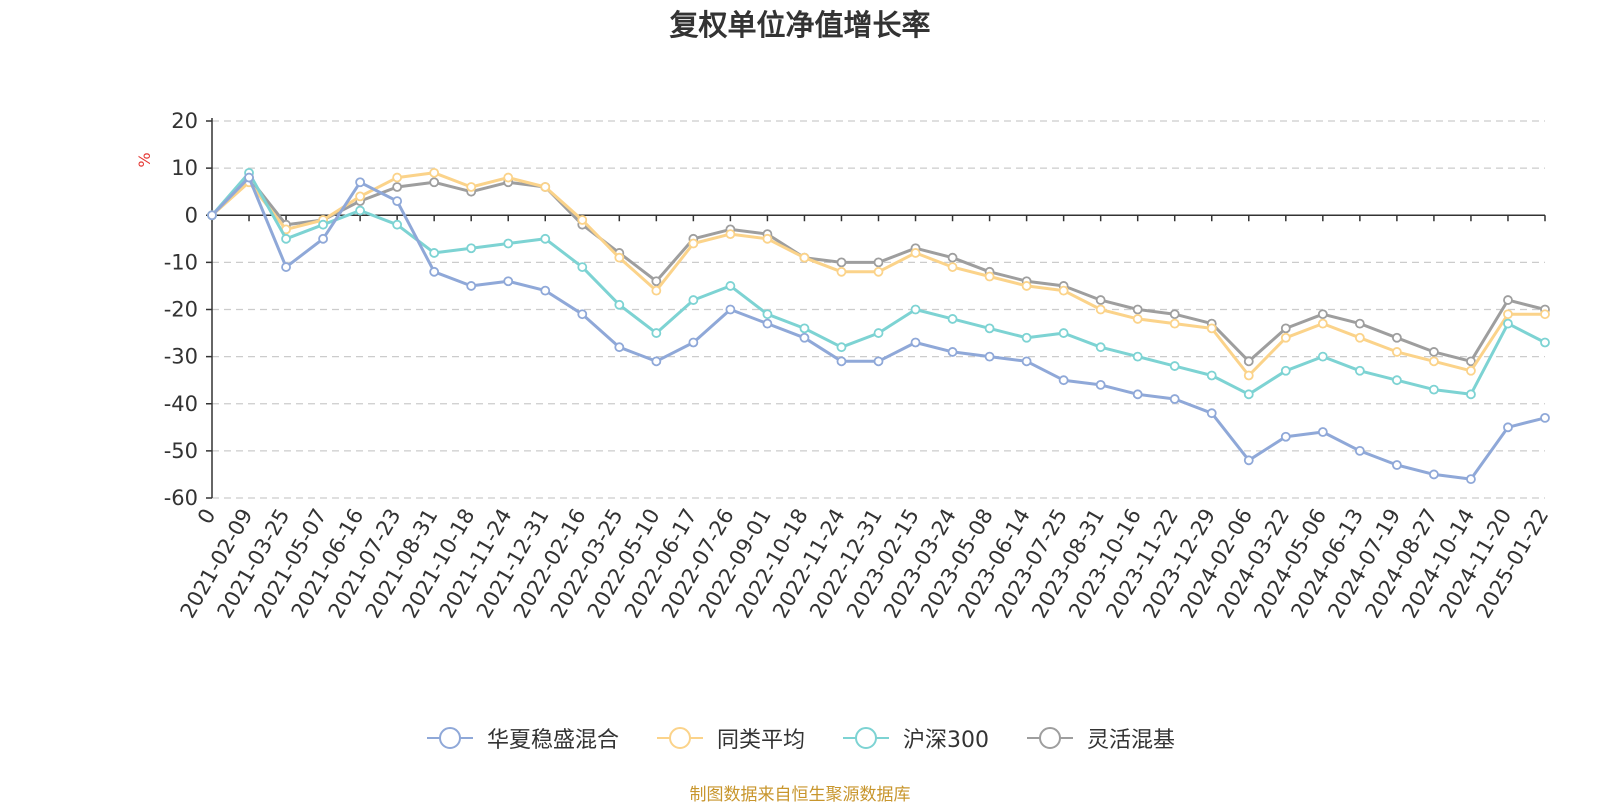 Image resolution: width=1600 pixels, height=805 pixels. What do you see at coordinates (1100, 738) in the screenshot?
I see `legend-item-series-4: 灵活混基` at bounding box center [1100, 738].